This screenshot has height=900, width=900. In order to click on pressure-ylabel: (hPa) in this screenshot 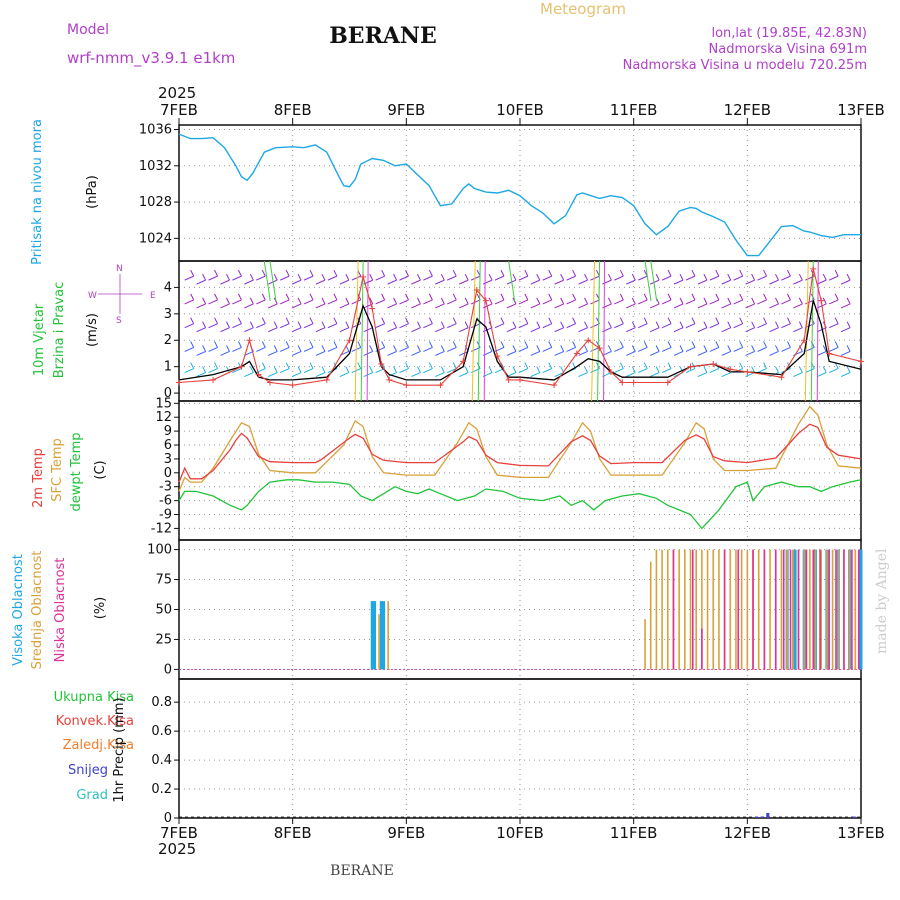, I will do `click(92, 192)`.